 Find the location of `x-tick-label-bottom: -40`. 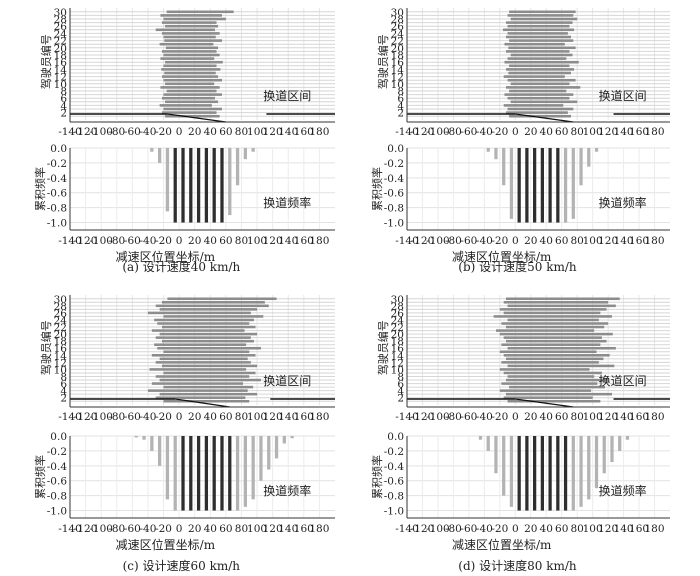

x-tick-label-bottom: -40 is located at coordinates (484, 529).